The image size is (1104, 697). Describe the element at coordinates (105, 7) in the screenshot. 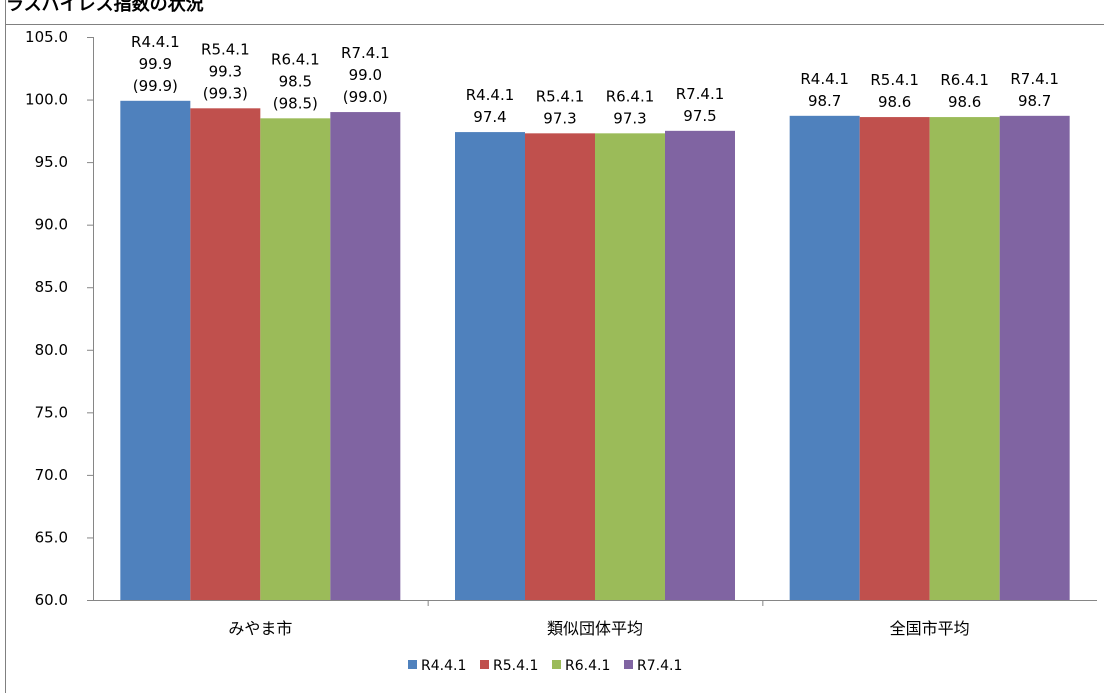

I see `chart-title: ラスパイレス指数の状況` at that location.